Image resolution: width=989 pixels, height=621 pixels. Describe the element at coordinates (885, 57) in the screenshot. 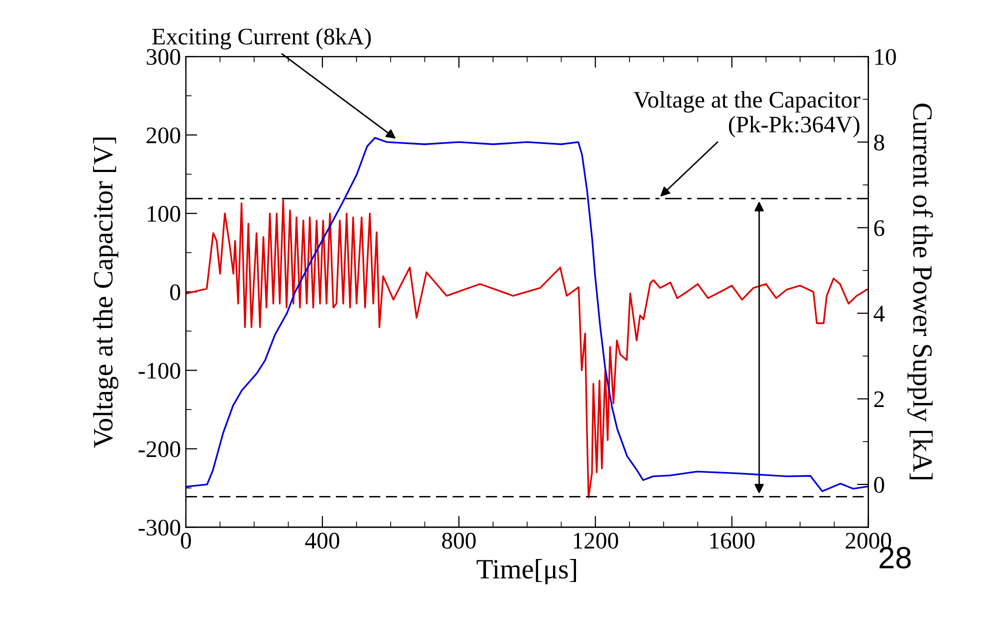

I see `y2-tick-label: 10` at that location.